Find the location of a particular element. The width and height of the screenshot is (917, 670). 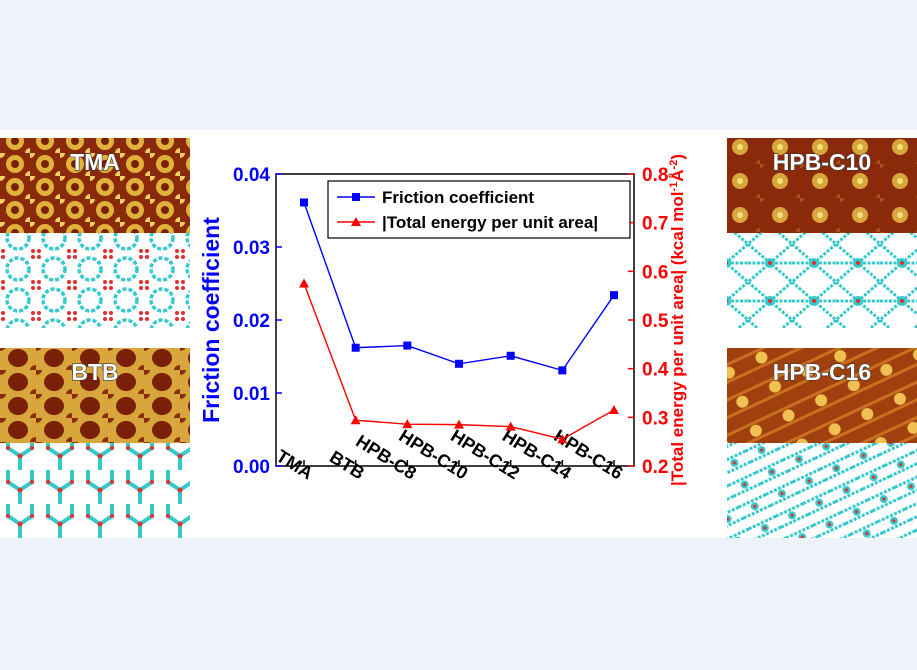

right-tick-label: 0.2 is located at coordinates (655, 467).